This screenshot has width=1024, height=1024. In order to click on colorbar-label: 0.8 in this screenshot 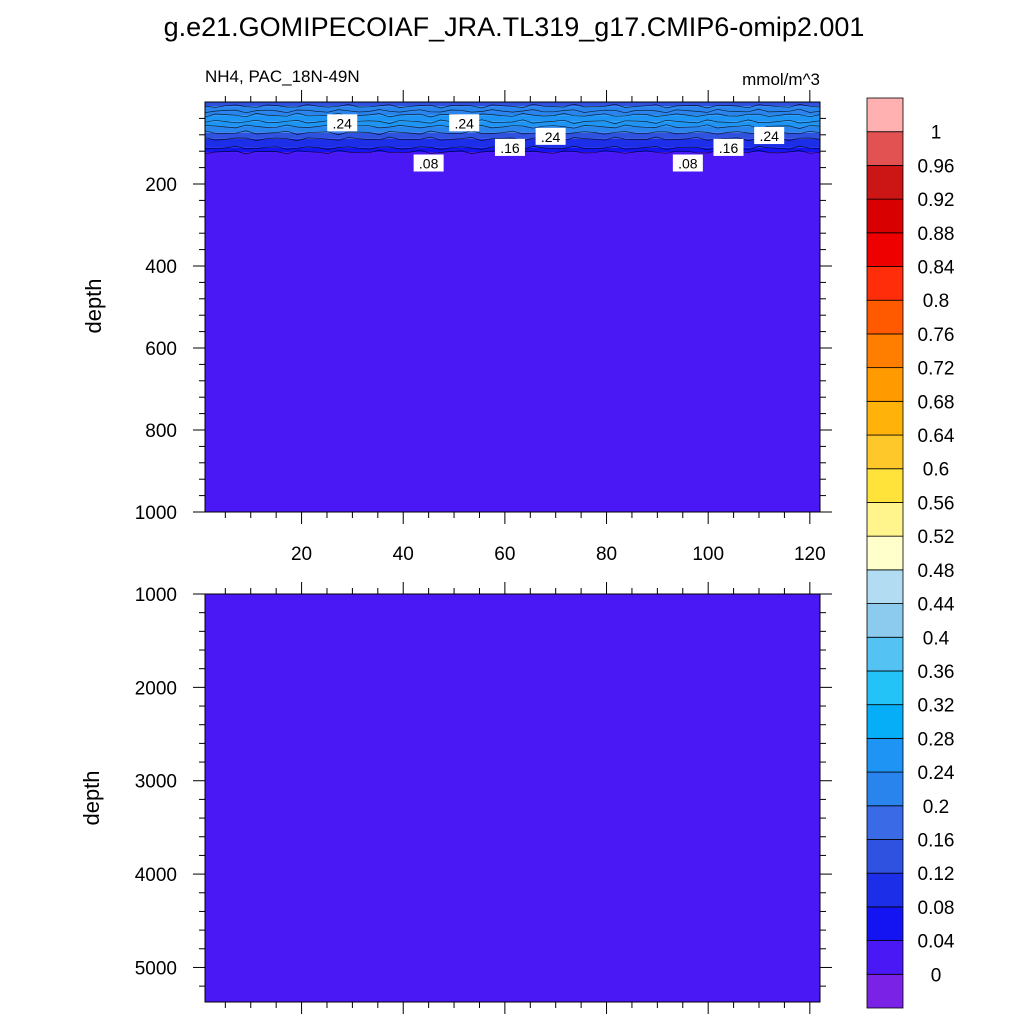, I will do `click(936, 301)`.